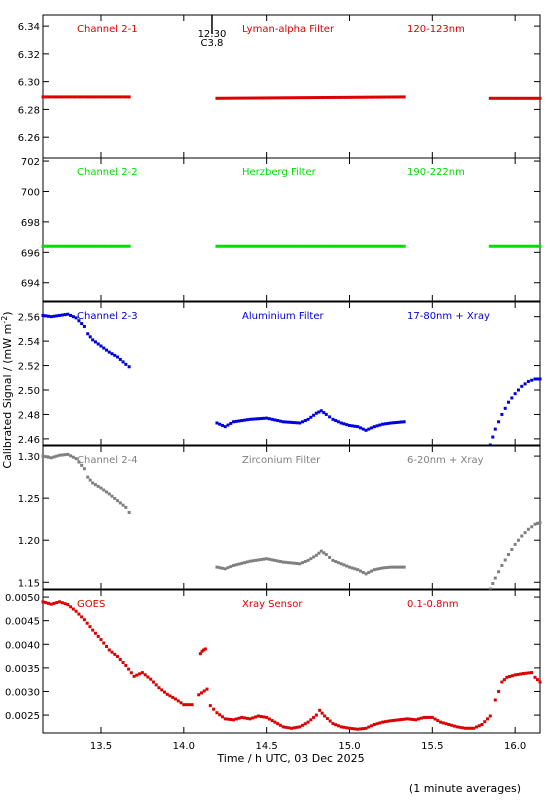 This screenshot has width=550, height=800. What do you see at coordinates (279, 172) in the screenshot?
I see `filter-label-ch22: Herzberg Filter` at bounding box center [279, 172].